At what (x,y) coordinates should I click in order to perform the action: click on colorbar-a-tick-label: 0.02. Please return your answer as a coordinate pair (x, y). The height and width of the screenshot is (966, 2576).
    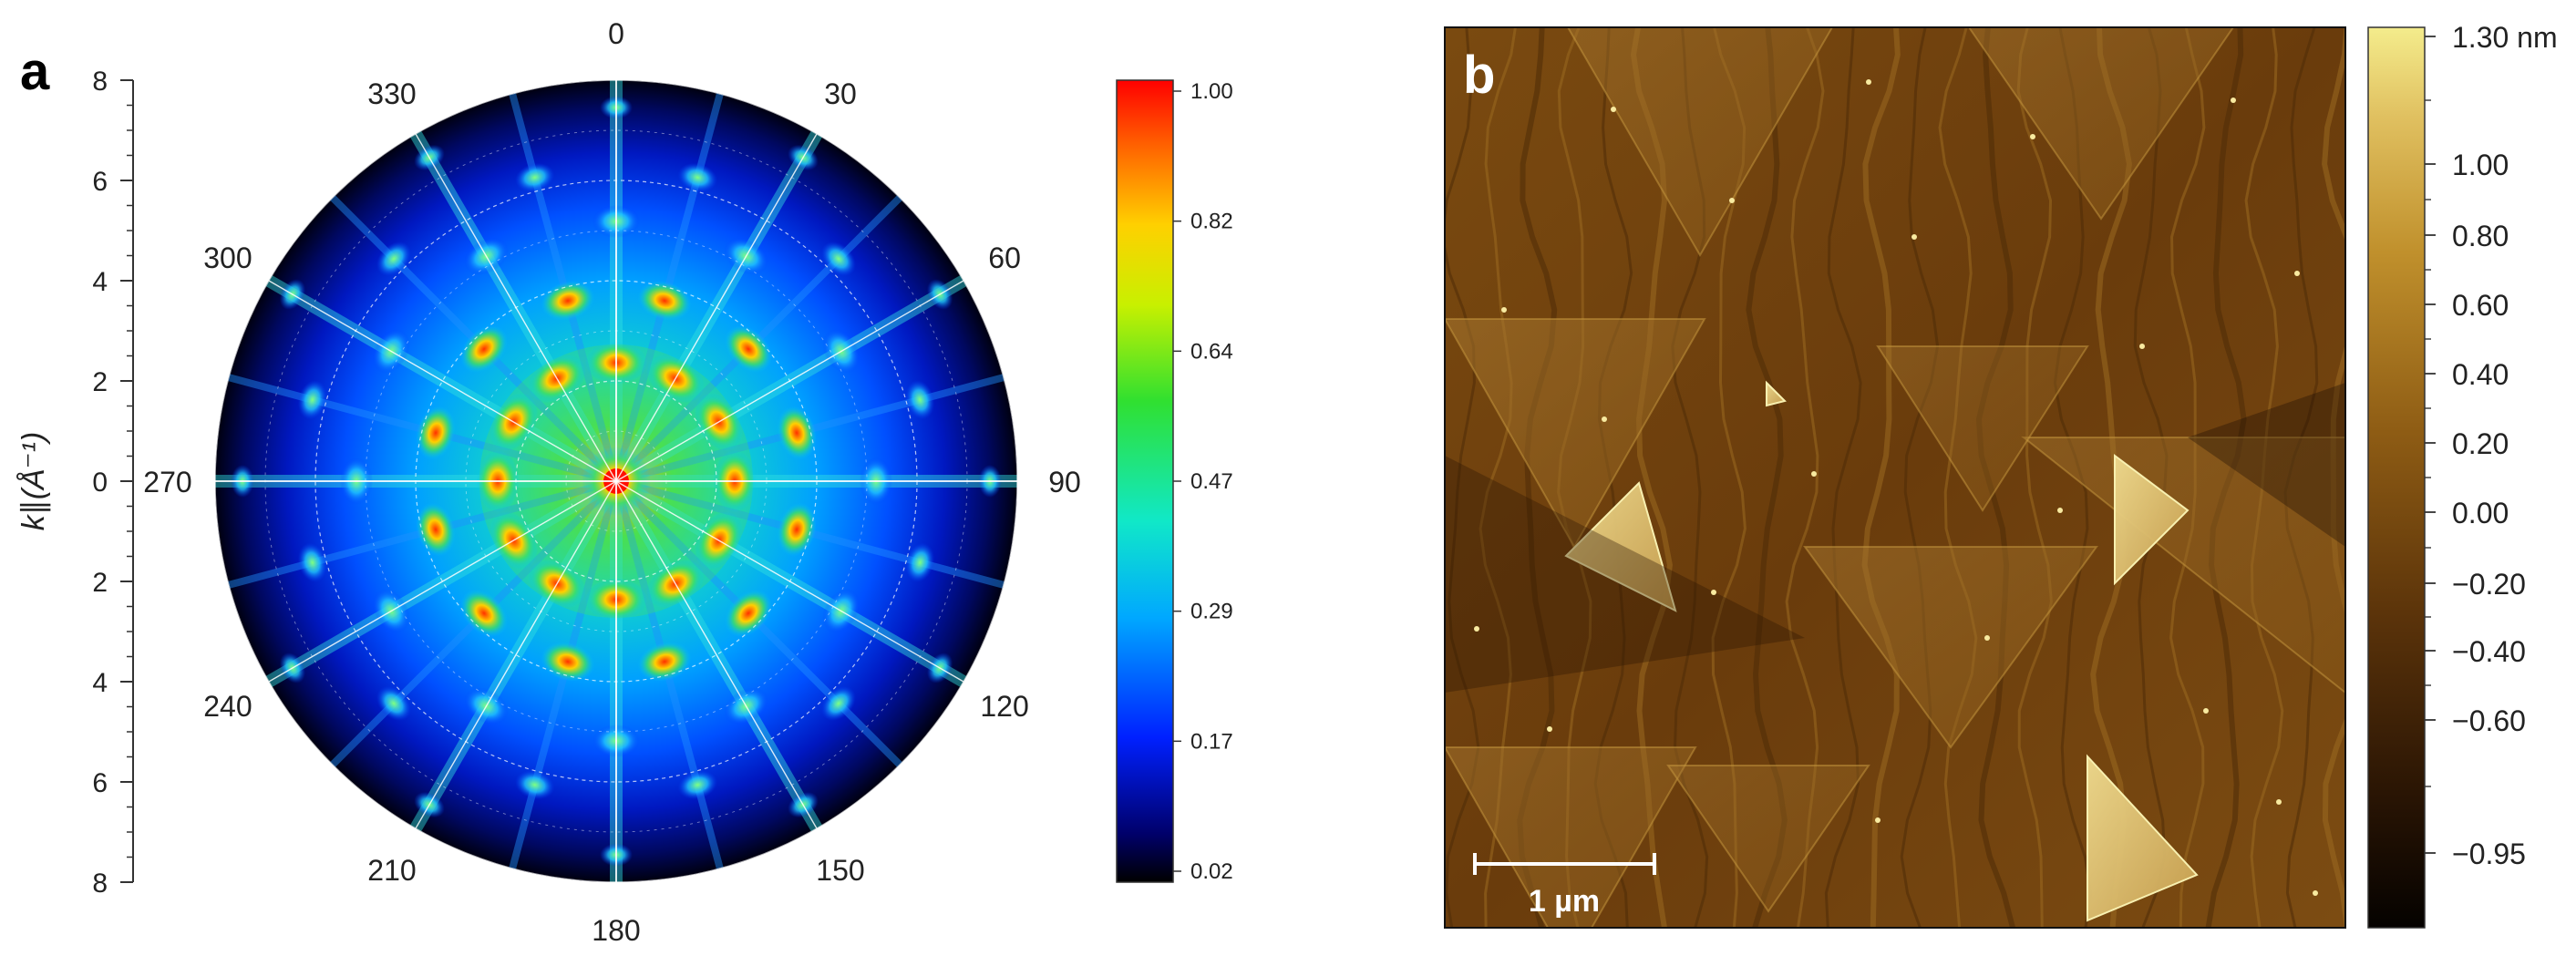
    Looking at the image, I should click on (1211, 871).